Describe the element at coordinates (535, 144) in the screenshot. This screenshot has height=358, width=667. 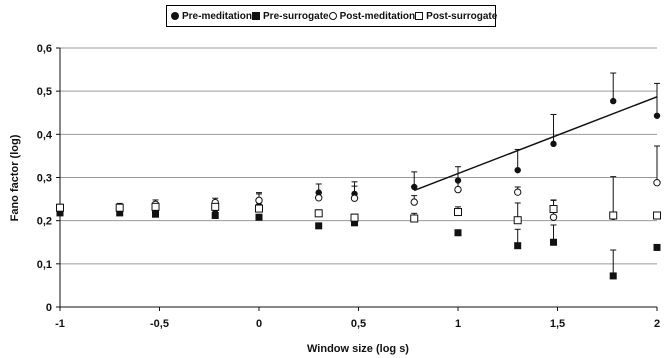
I see `trend-line` at that location.